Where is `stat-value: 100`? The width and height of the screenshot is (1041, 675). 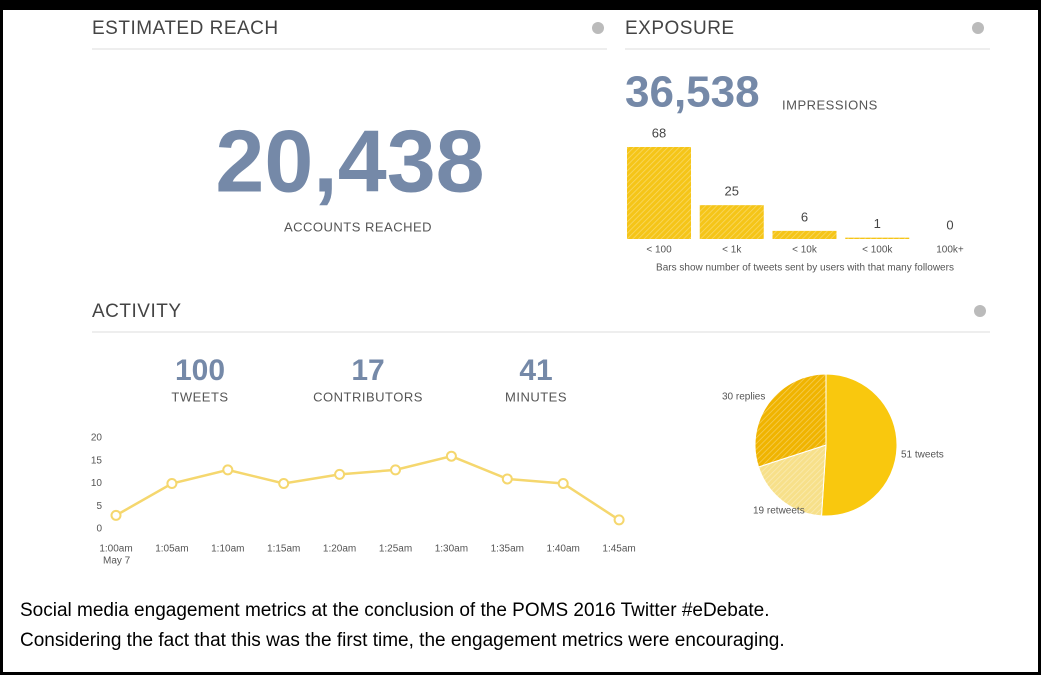
stat-value: 100 is located at coordinates (200, 370).